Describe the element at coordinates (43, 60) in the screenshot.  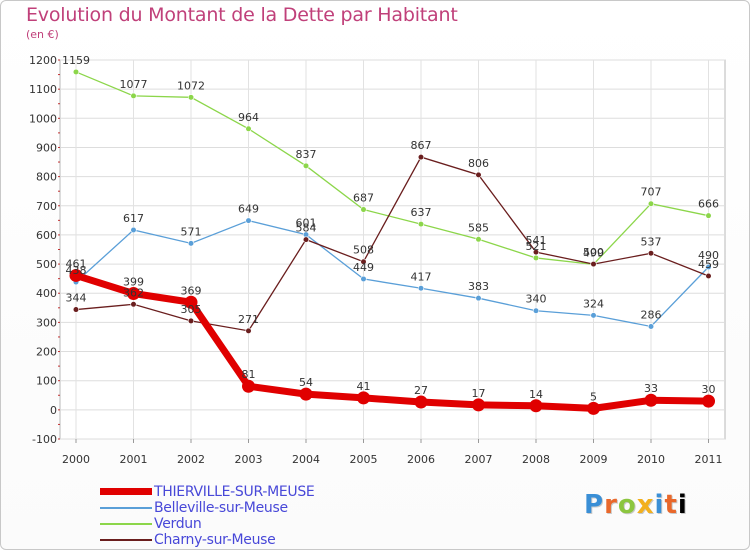
I see `y-tick-label: 1200` at that location.